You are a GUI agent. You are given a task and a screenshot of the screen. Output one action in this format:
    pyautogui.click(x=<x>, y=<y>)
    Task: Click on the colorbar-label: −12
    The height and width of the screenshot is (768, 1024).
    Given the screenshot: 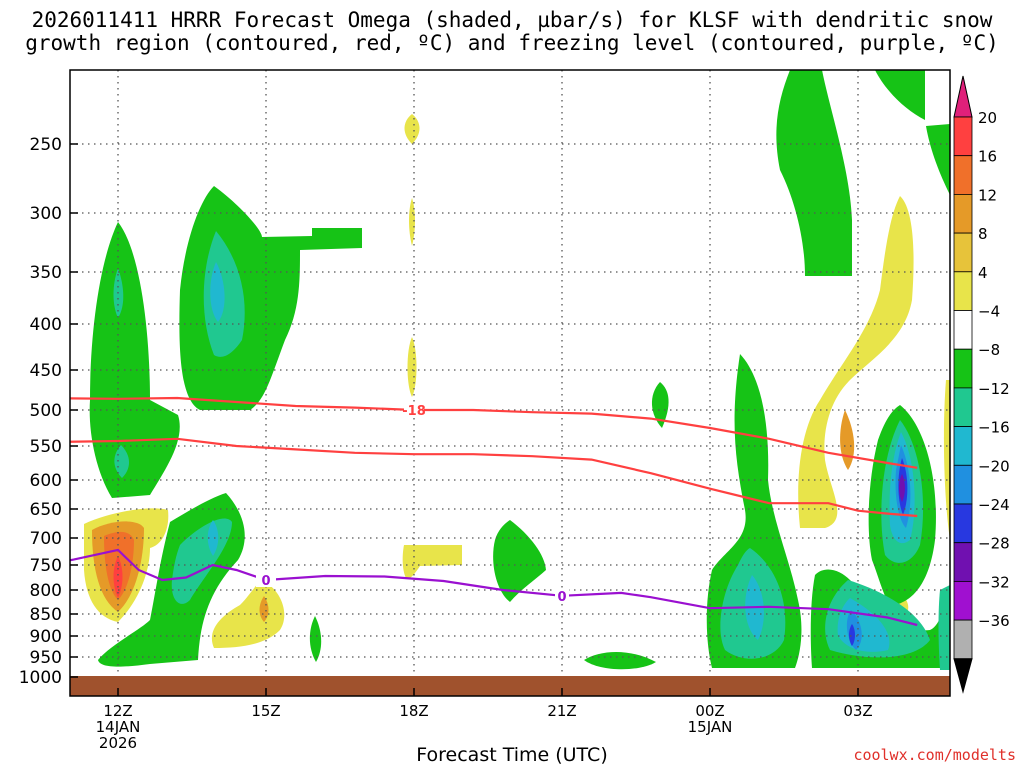 What is the action you would take?
    pyautogui.click(x=994, y=389)
    